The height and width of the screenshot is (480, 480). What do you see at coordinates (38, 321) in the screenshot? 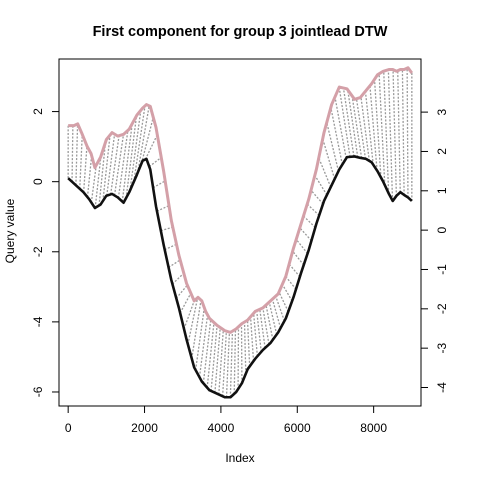
I see `y-tick-label: -4` at bounding box center [38, 321].